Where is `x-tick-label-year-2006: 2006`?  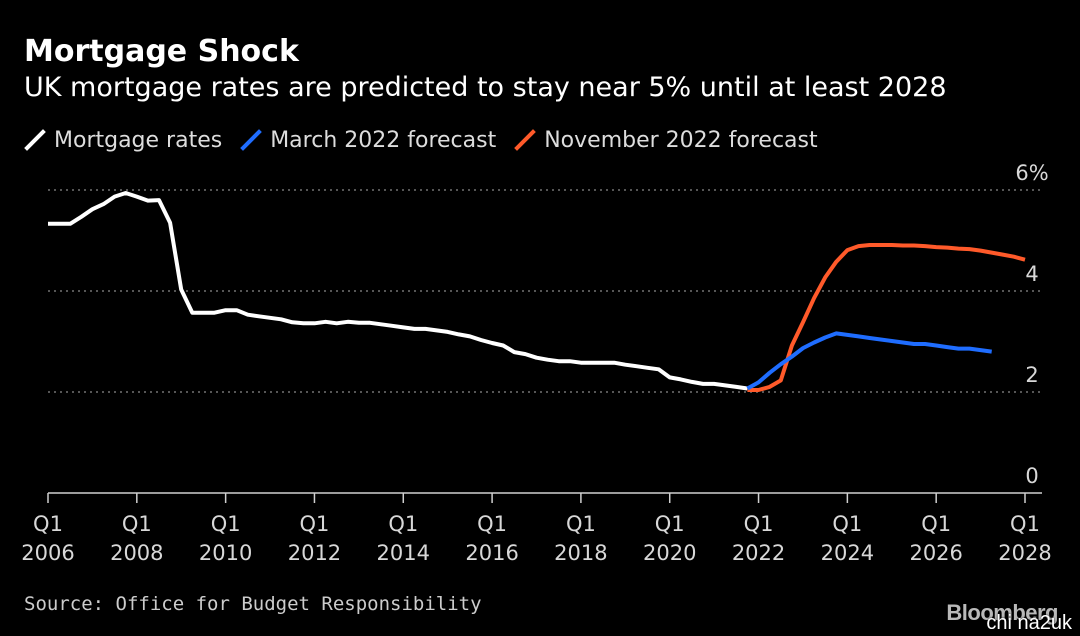
x-tick-label-year-2006: 2006 is located at coordinates (47, 553).